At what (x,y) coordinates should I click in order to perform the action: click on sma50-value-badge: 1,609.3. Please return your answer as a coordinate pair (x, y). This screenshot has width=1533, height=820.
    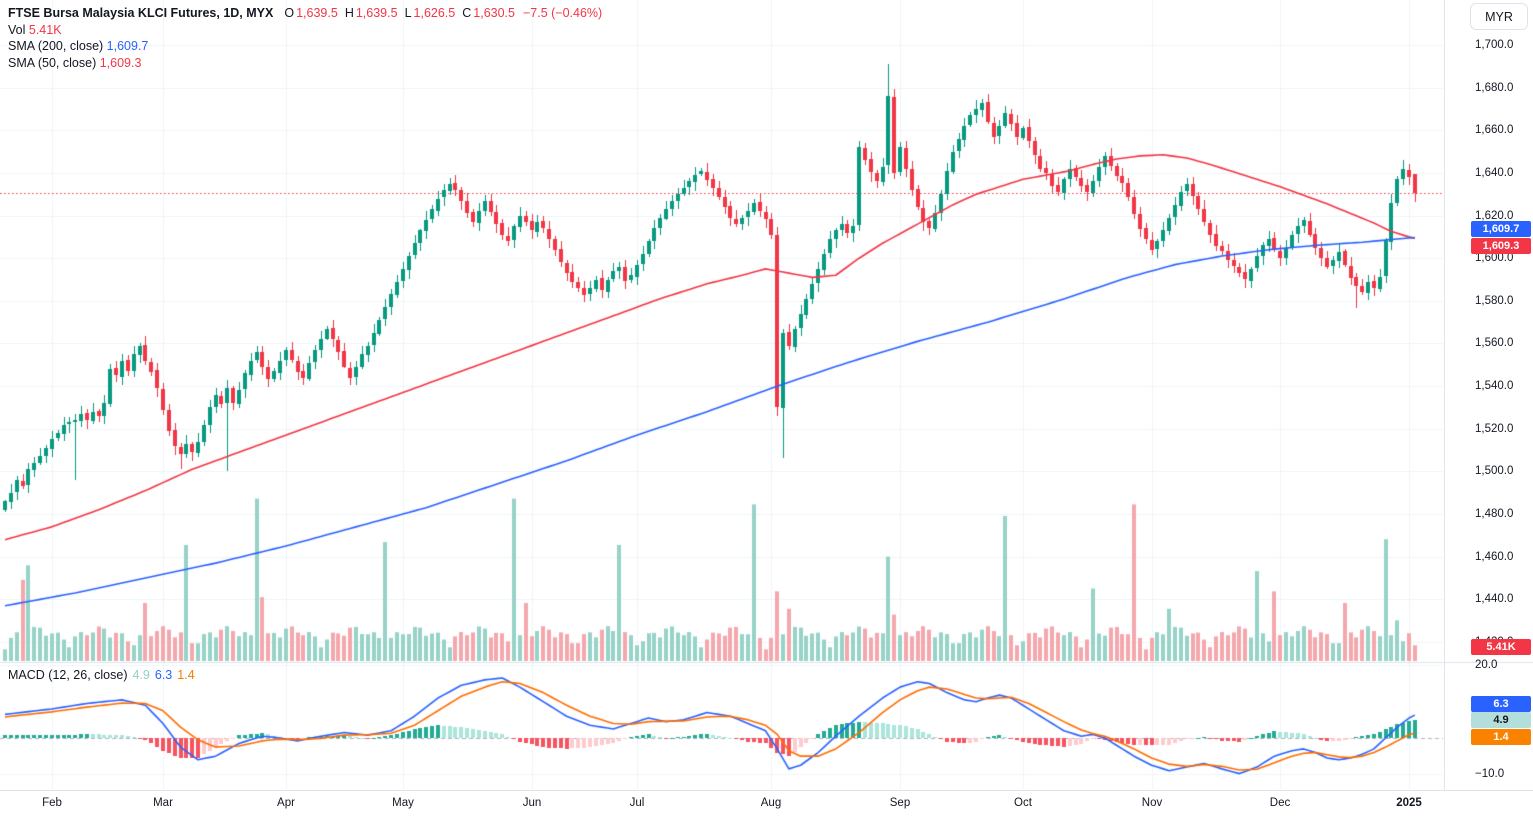
    Looking at the image, I should click on (1501, 246).